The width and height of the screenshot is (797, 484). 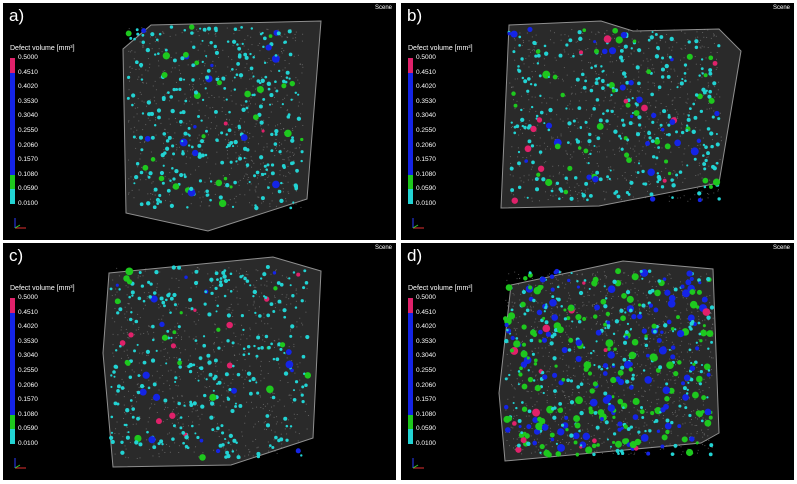 I want to click on legend-color-segment, so click(x=410, y=422).